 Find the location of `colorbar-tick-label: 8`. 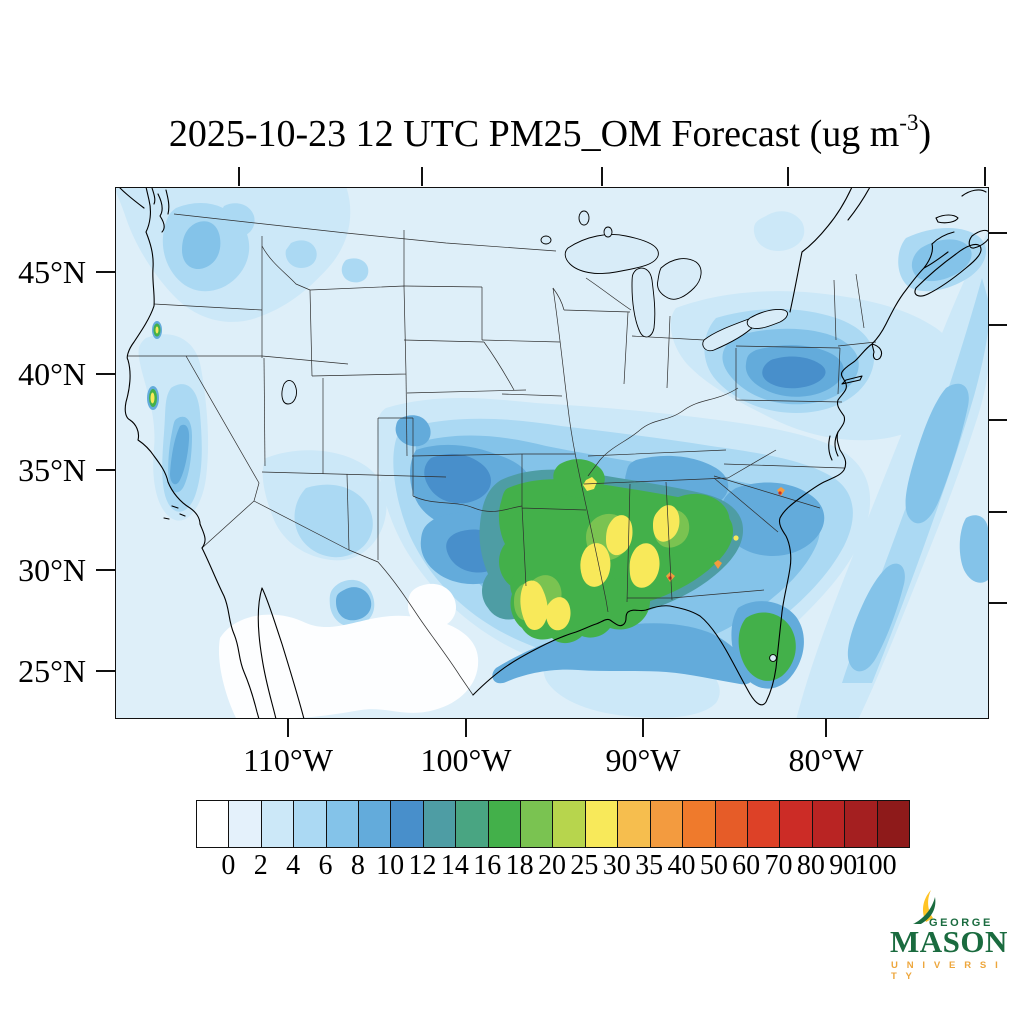

colorbar-tick-label: 8 is located at coordinates (357, 865).